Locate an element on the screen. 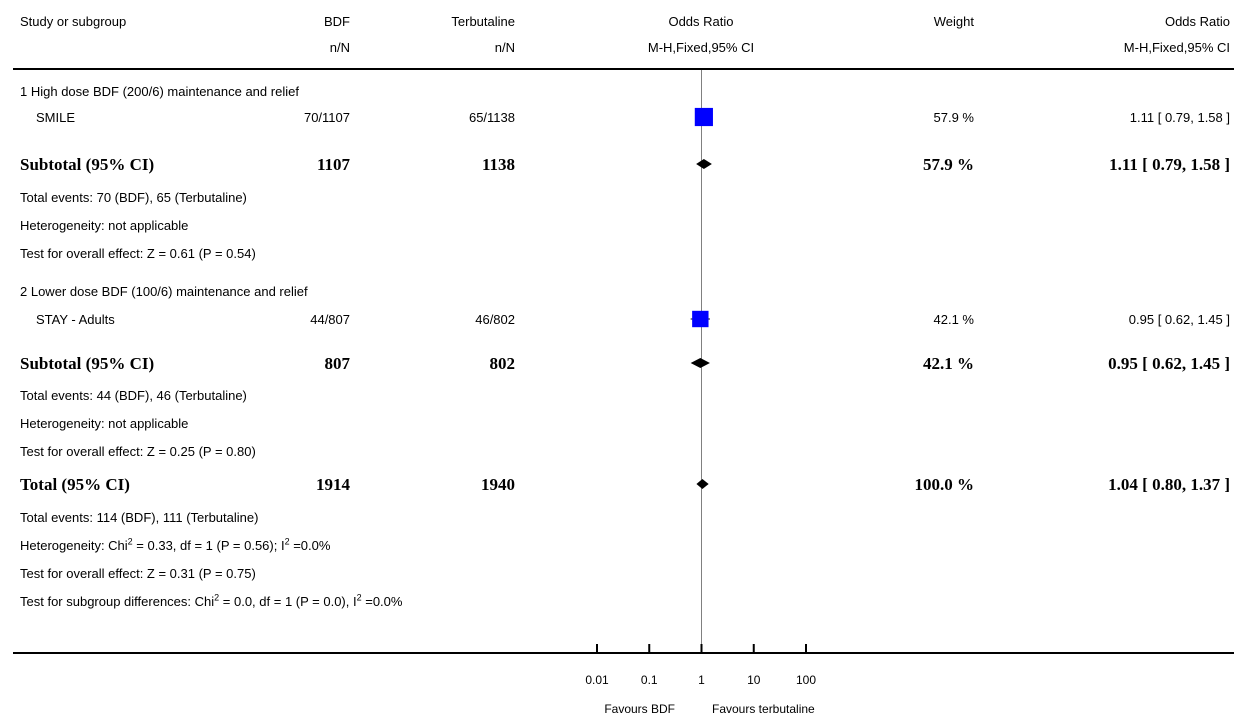 The image size is (1234, 718). header-or2-sub: M-H,Fixed,95% CI is located at coordinates (1176, 47).